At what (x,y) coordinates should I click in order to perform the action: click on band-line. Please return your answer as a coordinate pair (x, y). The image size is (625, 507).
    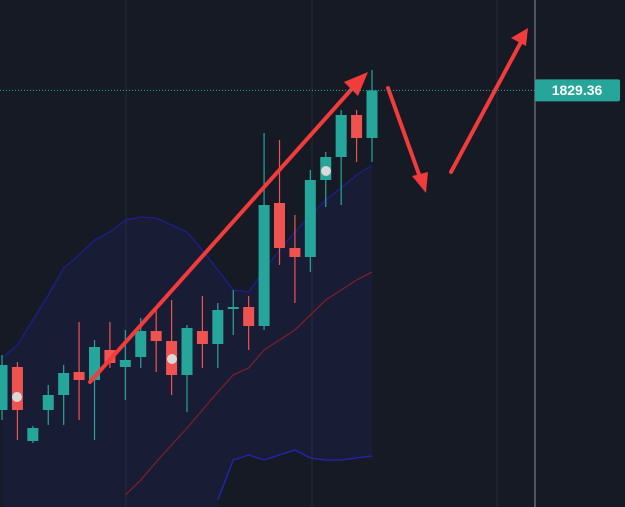
    Looking at the image, I should click on (295, 475).